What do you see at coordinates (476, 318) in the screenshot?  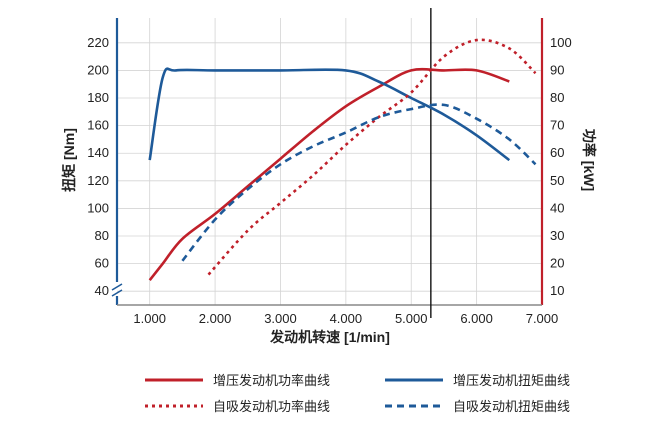 I see `x-tick-label: 6.000` at bounding box center [476, 318].